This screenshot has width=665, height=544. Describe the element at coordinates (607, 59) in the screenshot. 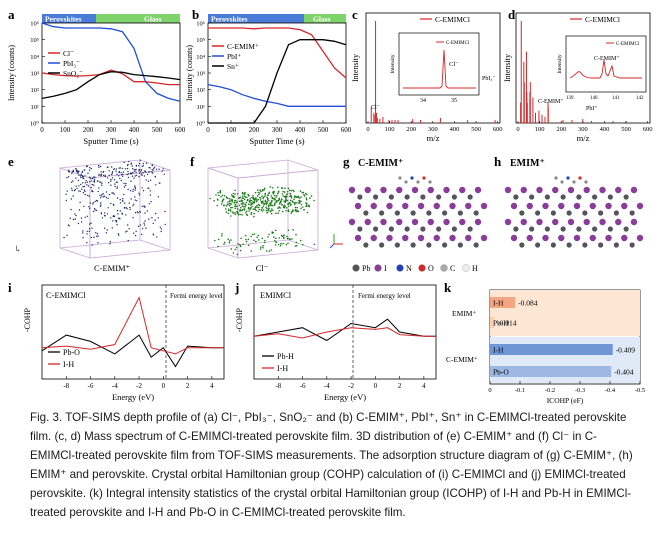

I see `inset-peak-label-d: C-EMIM⁺` at that location.